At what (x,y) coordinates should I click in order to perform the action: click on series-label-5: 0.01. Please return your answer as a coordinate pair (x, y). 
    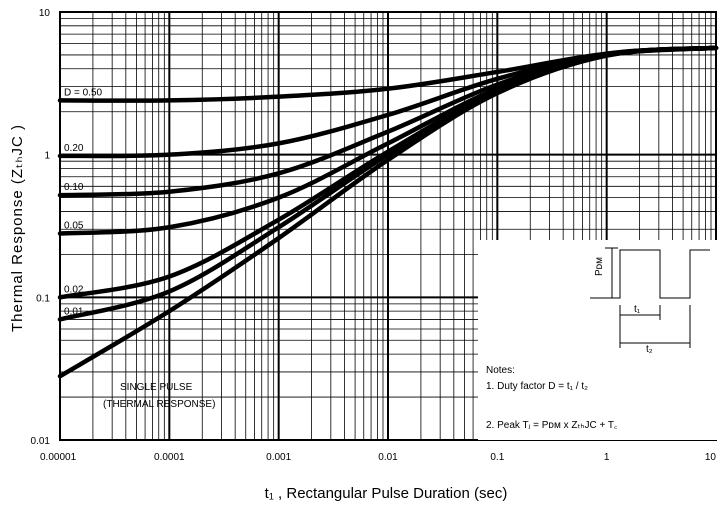
    Looking at the image, I should click on (74, 311).